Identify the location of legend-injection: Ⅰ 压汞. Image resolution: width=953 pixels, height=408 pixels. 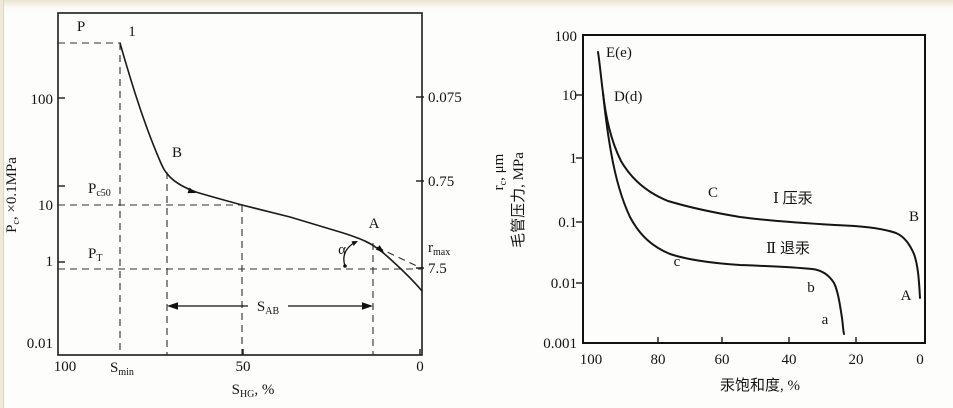
(793, 198).